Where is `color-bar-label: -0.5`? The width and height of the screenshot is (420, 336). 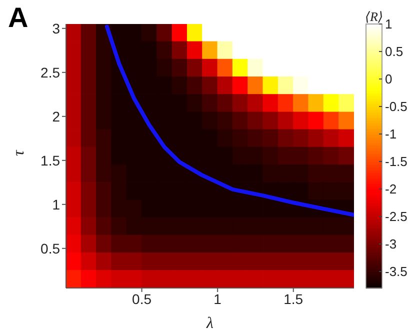
color-bar-label: -0.5 is located at coordinates (396, 106).